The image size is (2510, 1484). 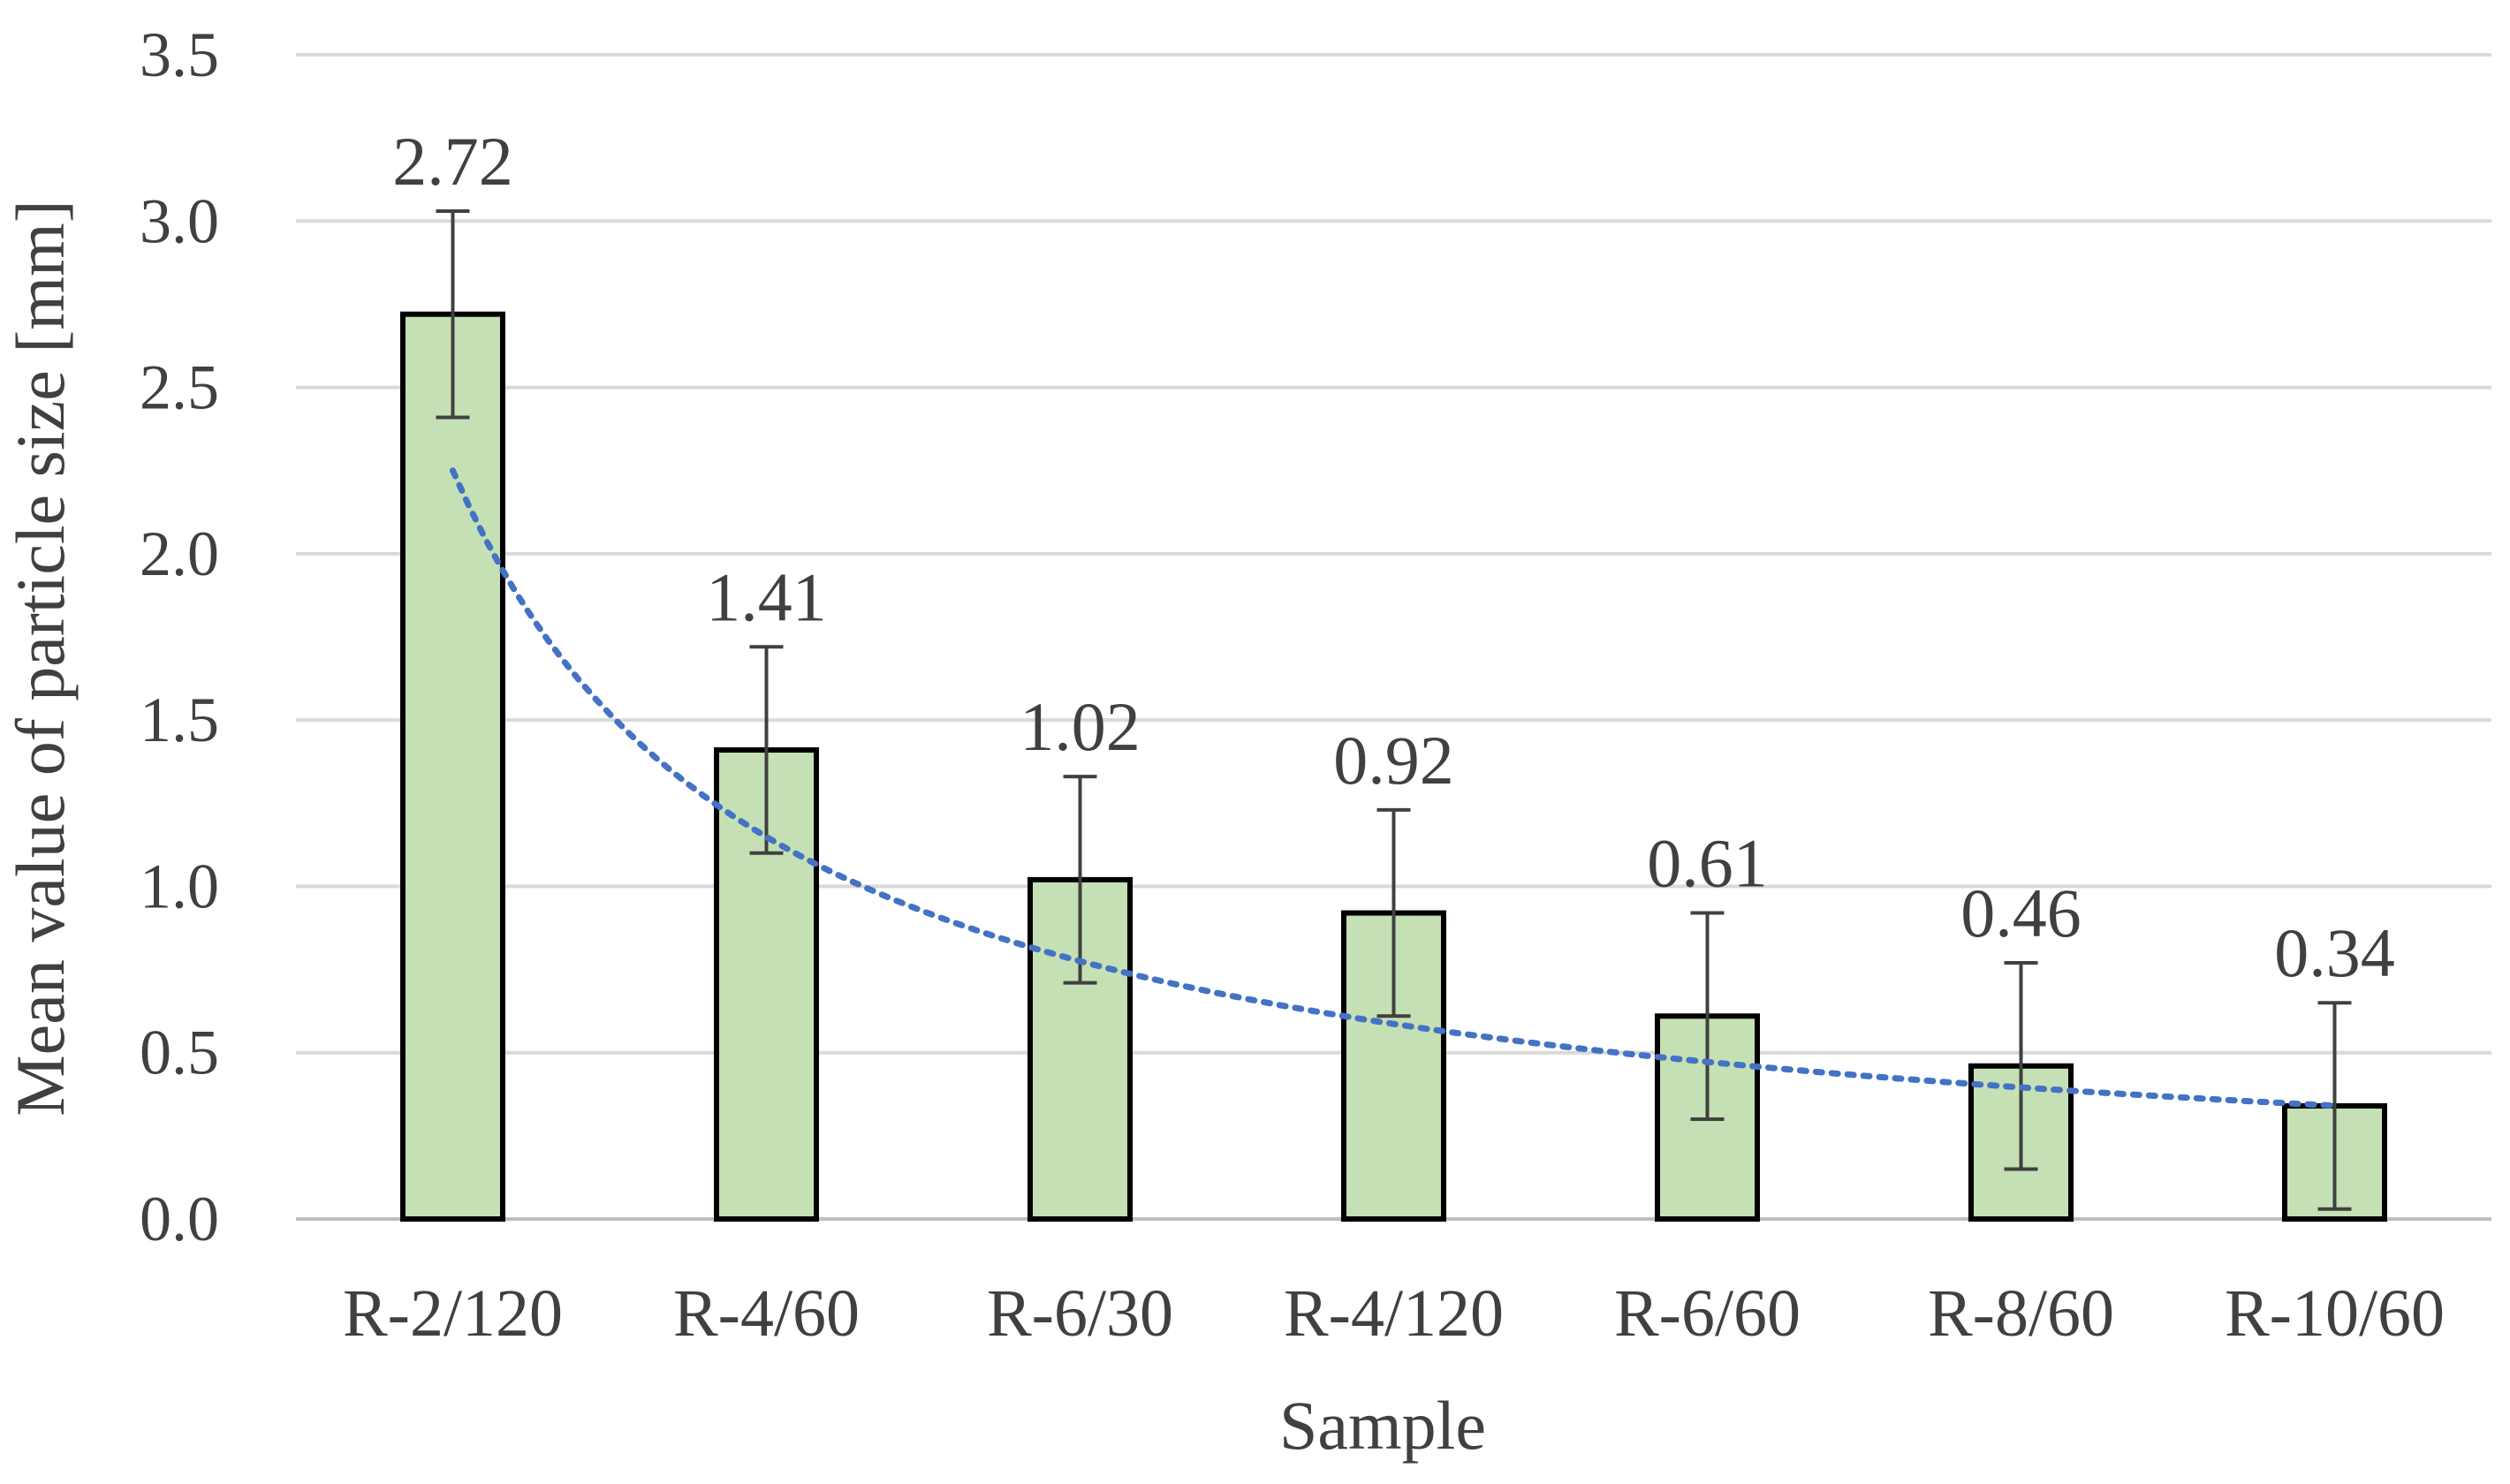 I want to click on x-tick-label: R-4/60, so click(x=767, y=1313).